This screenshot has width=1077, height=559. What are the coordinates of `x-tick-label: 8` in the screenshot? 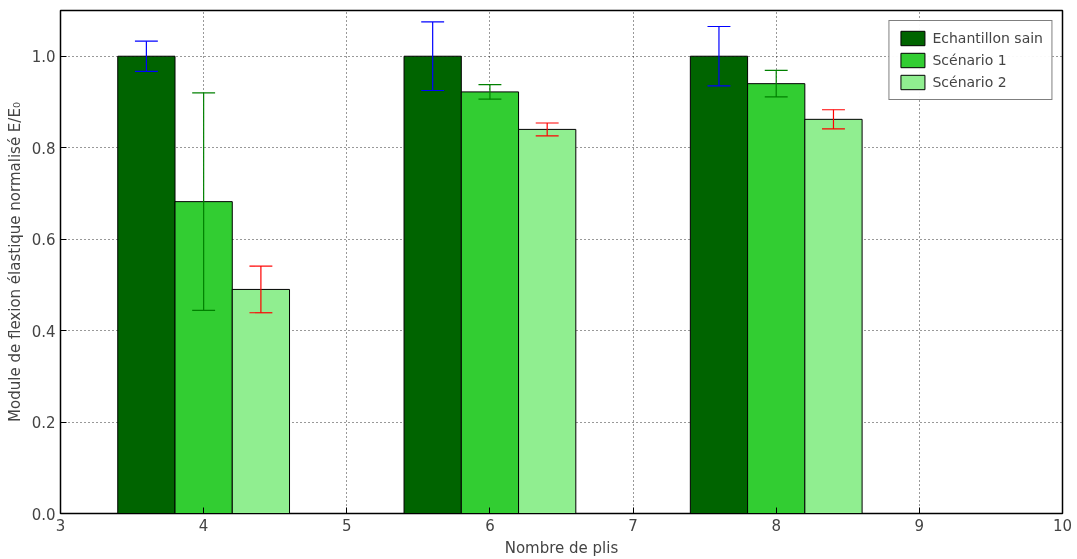 It's located at (776, 525).